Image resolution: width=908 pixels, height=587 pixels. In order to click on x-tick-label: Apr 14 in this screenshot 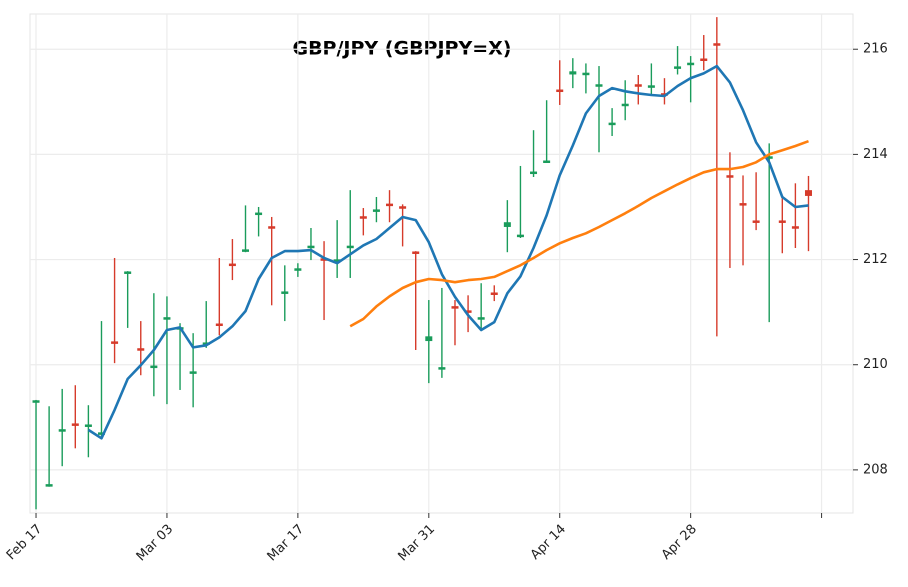, I will do `click(548, 542)`.